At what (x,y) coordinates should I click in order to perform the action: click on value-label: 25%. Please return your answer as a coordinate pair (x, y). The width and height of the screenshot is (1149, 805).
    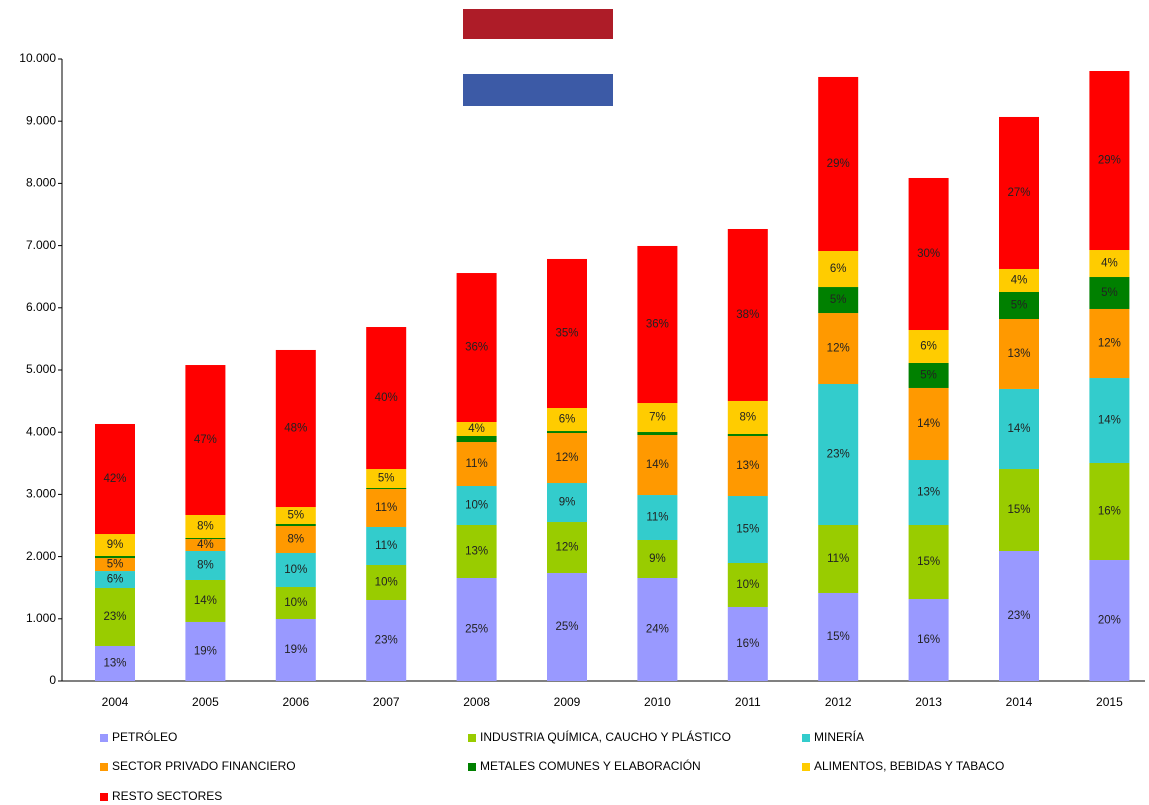
    Looking at the image, I should click on (566, 627).